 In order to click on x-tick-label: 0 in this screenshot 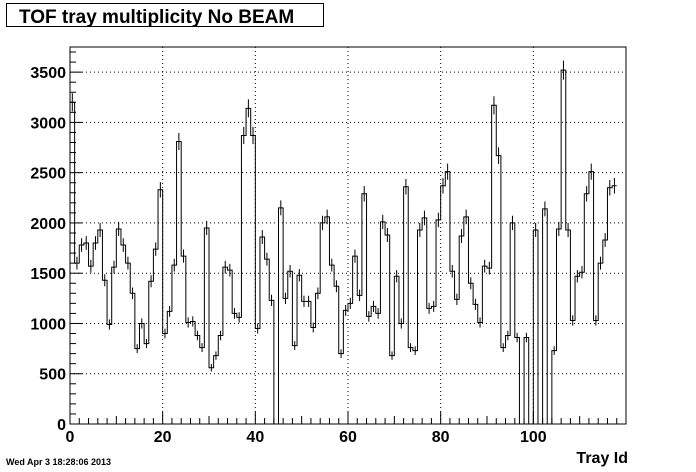, I will do `click(70, 437)`.